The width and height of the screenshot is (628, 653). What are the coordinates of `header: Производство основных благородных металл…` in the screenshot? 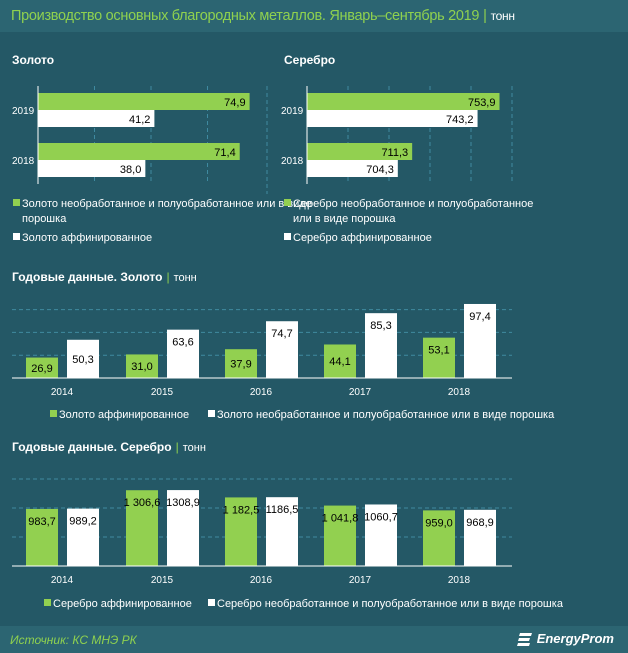 It's located at (314, 16).